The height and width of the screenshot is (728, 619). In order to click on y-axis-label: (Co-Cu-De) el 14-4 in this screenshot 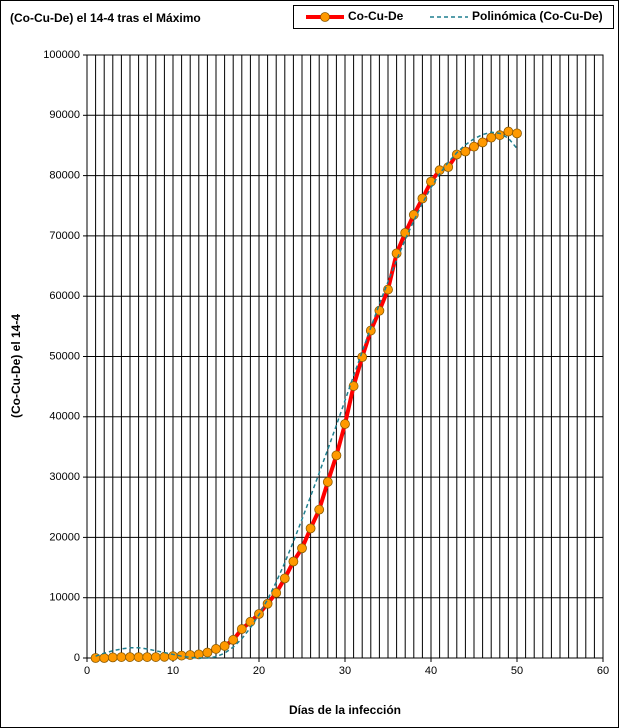, I will do `click(16, 366)`.